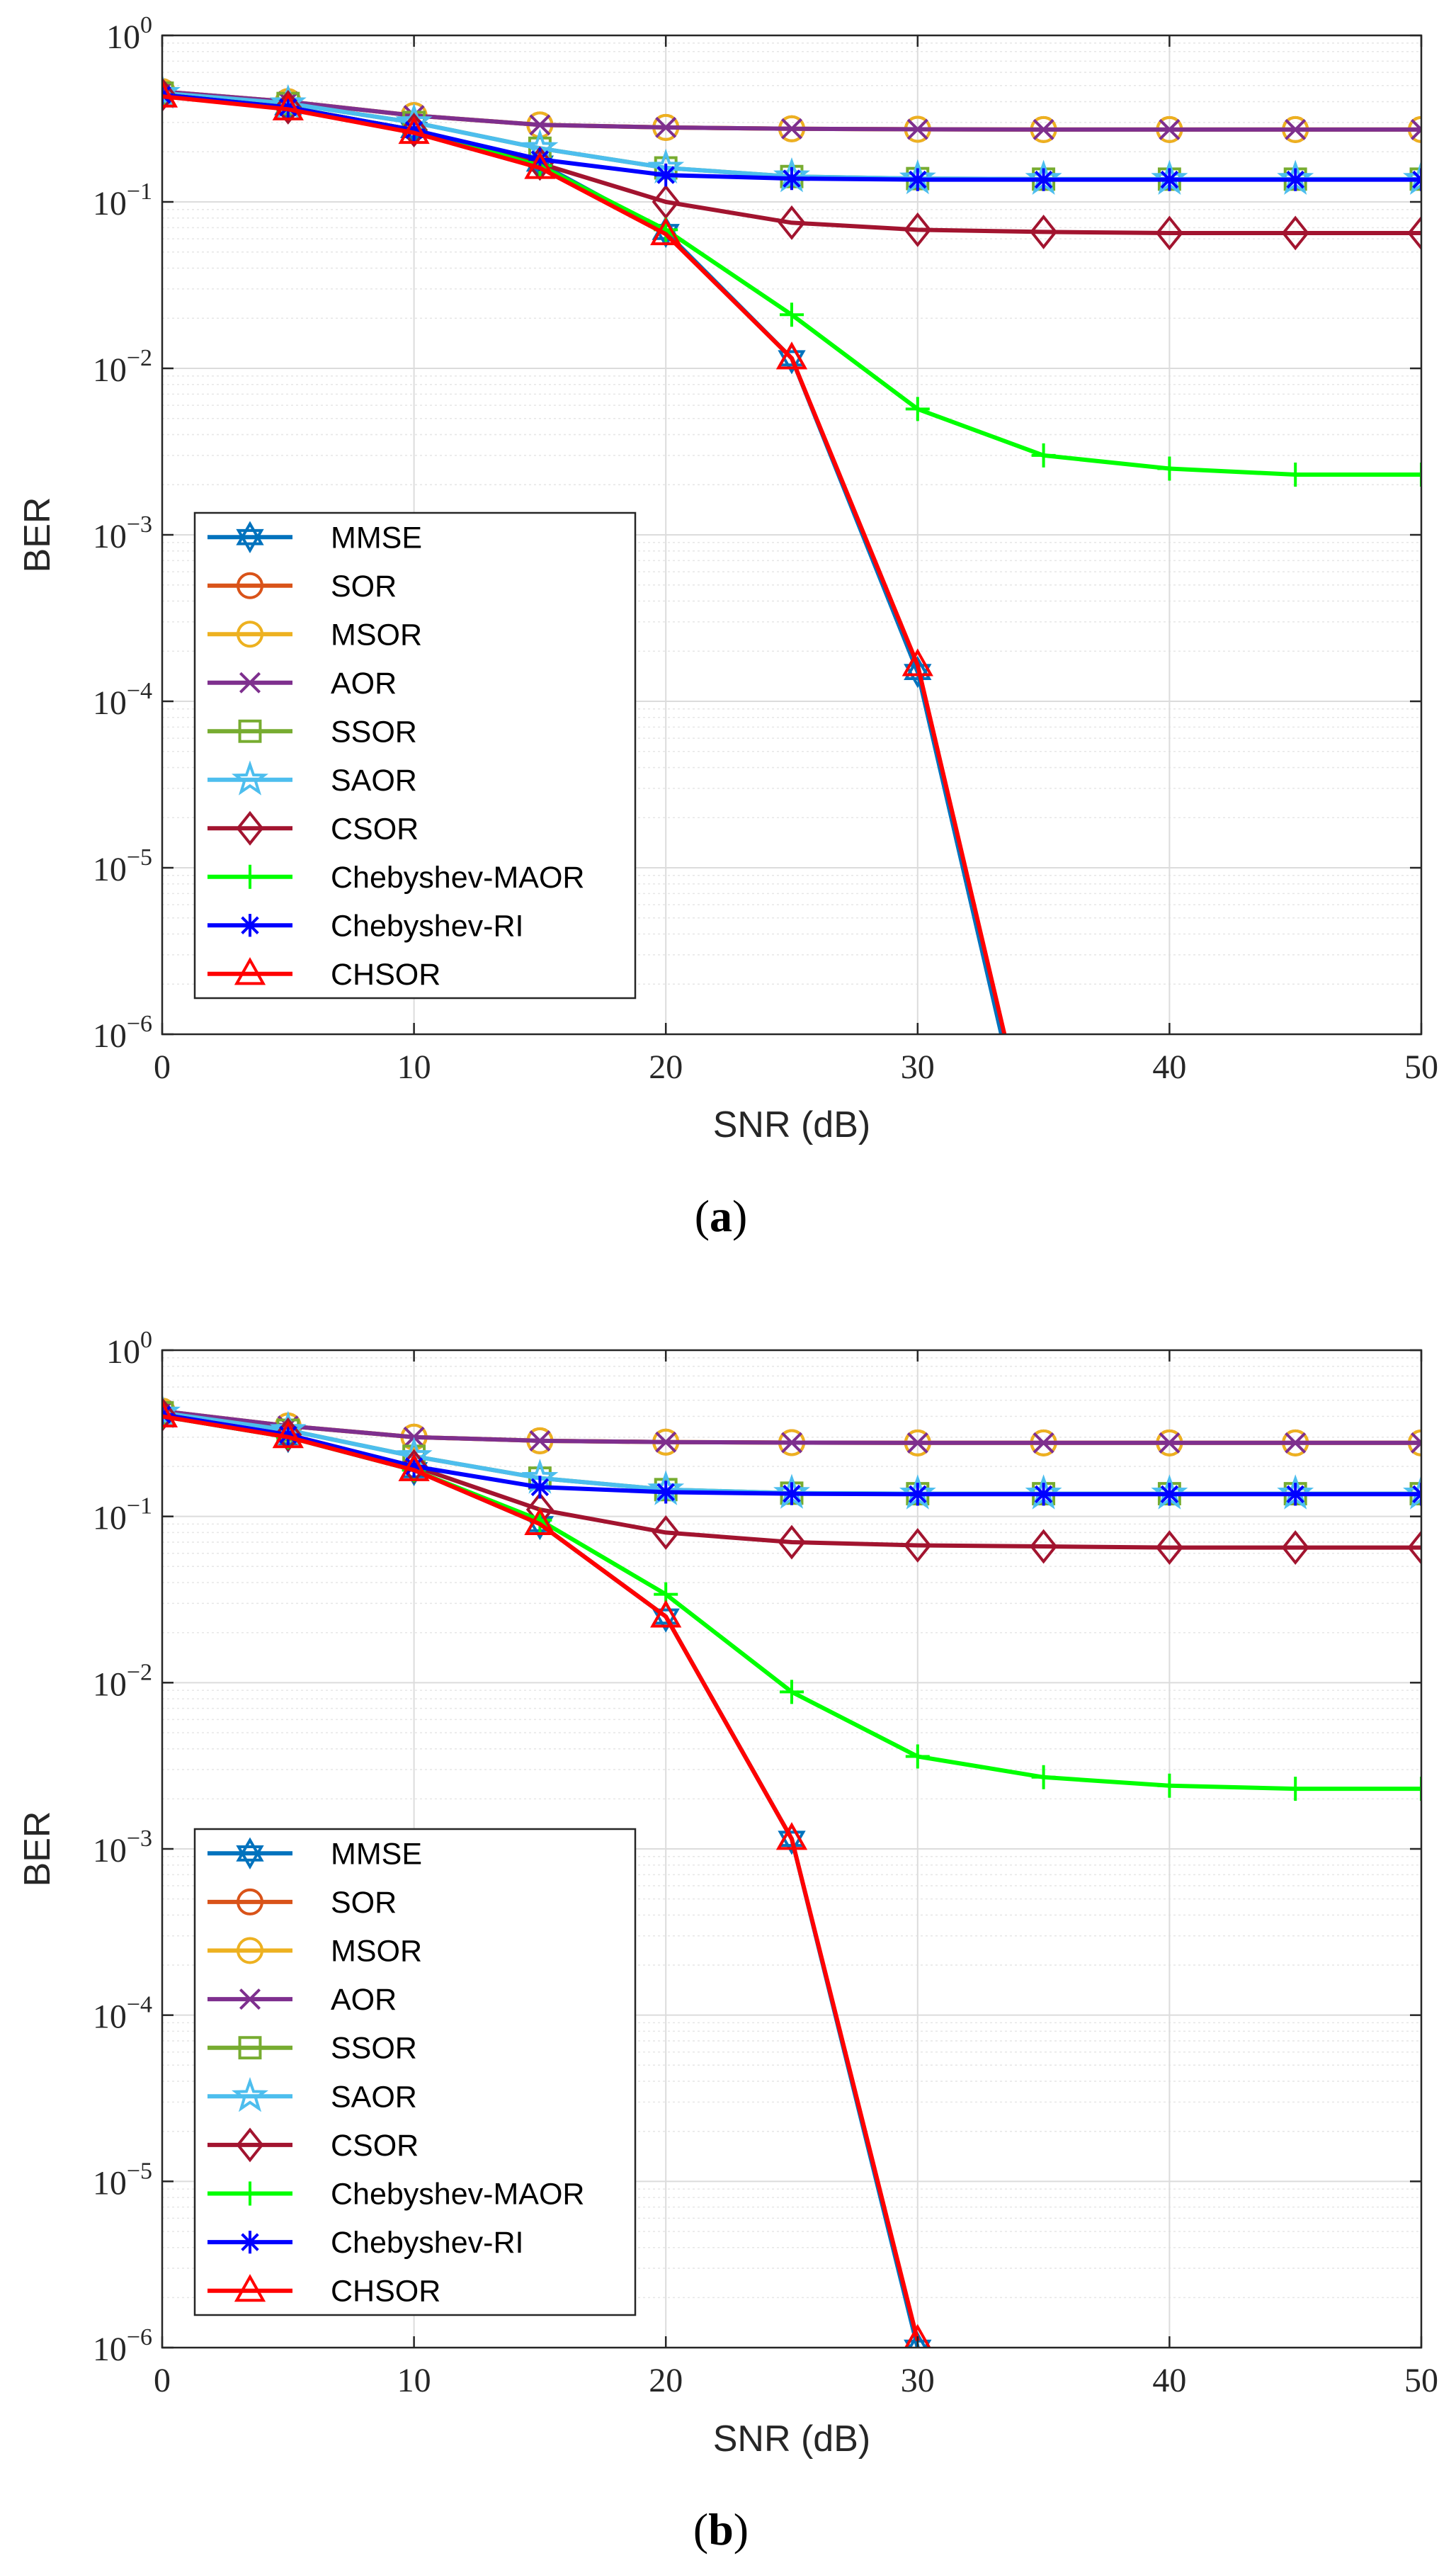 This screenshot has width=1456, height=2575. I want to click on y-tick-label: 10⁻², so click(123, 367).